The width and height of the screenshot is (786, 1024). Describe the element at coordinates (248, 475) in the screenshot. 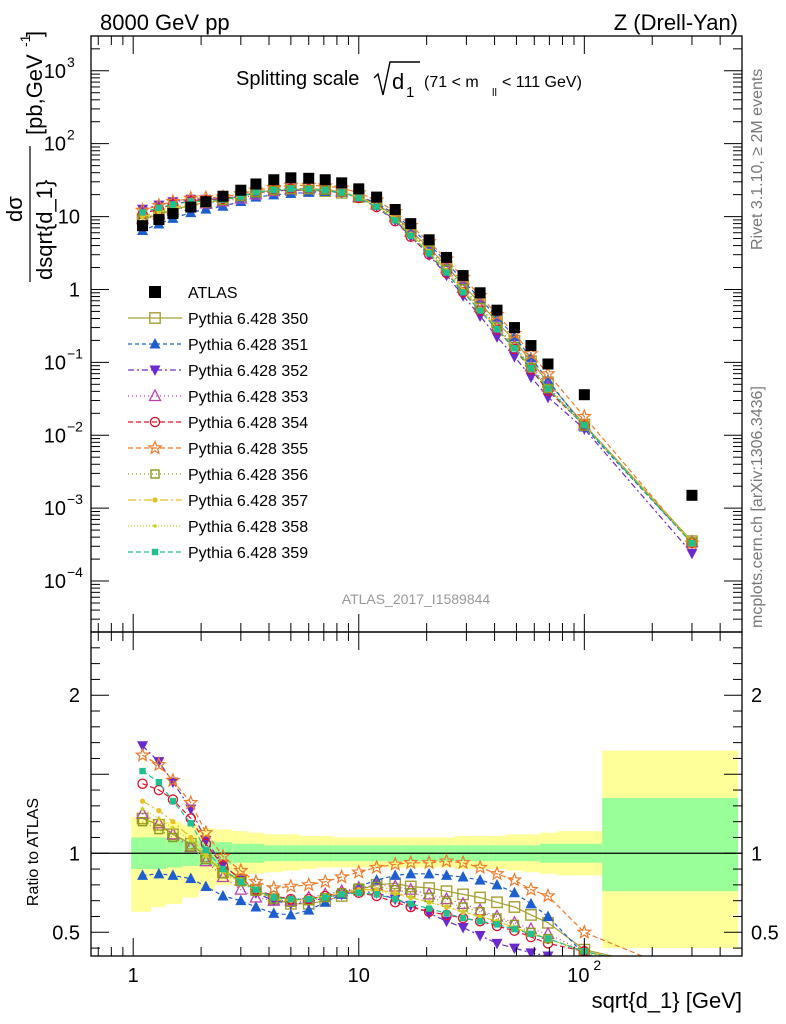

I see `legend-label-356: Pythia 6.428 356` at that location.